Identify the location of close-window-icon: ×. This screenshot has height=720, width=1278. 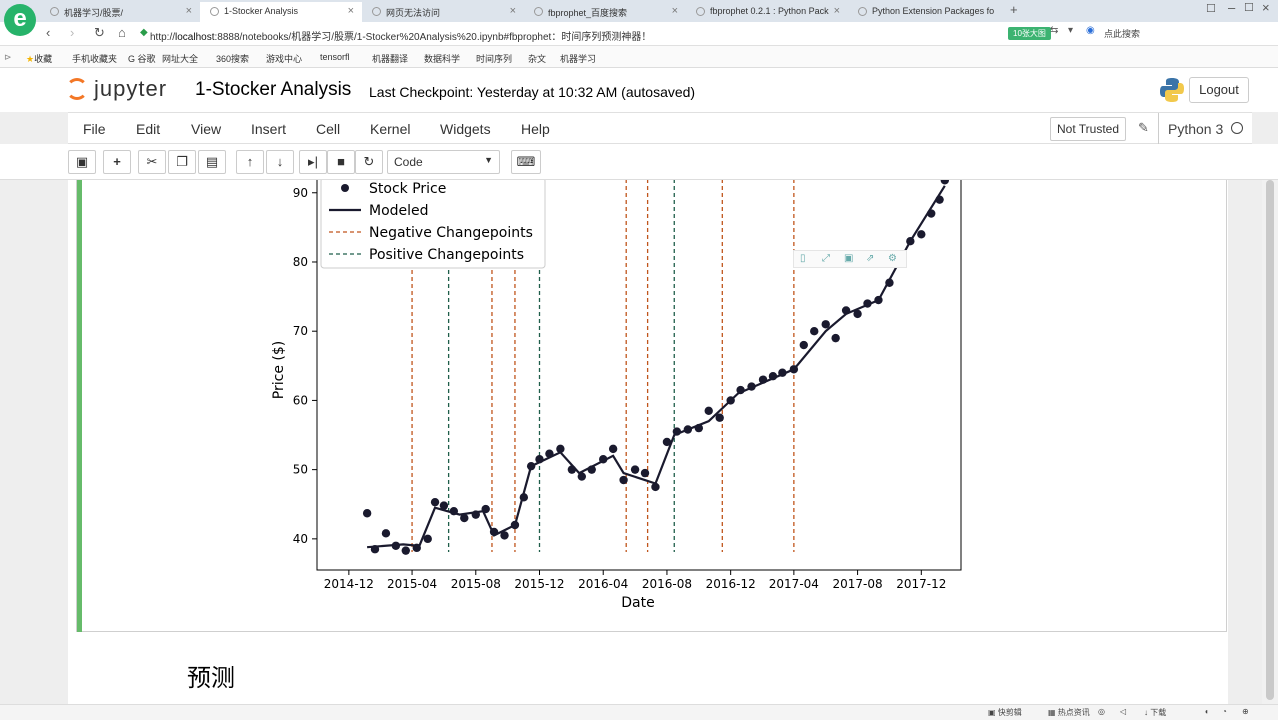
(1266, 7).